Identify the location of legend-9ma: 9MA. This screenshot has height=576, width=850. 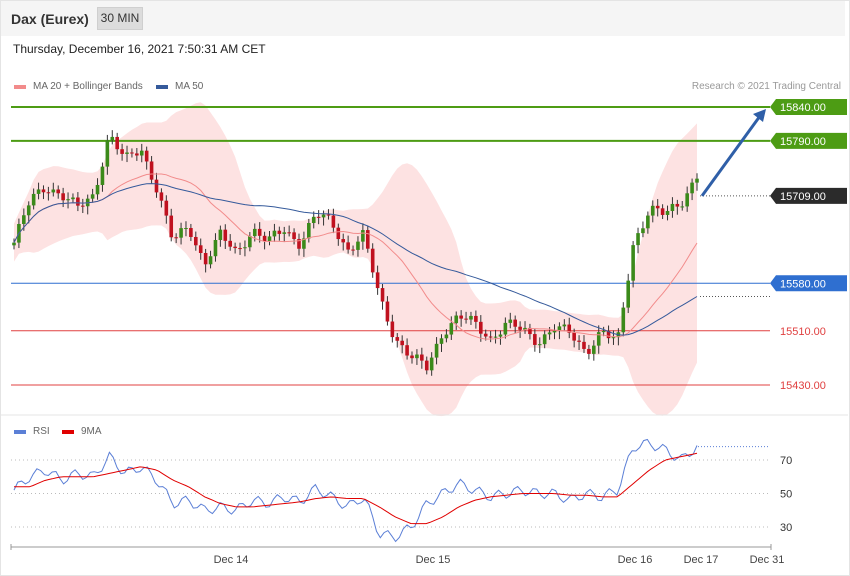
(82, 431).